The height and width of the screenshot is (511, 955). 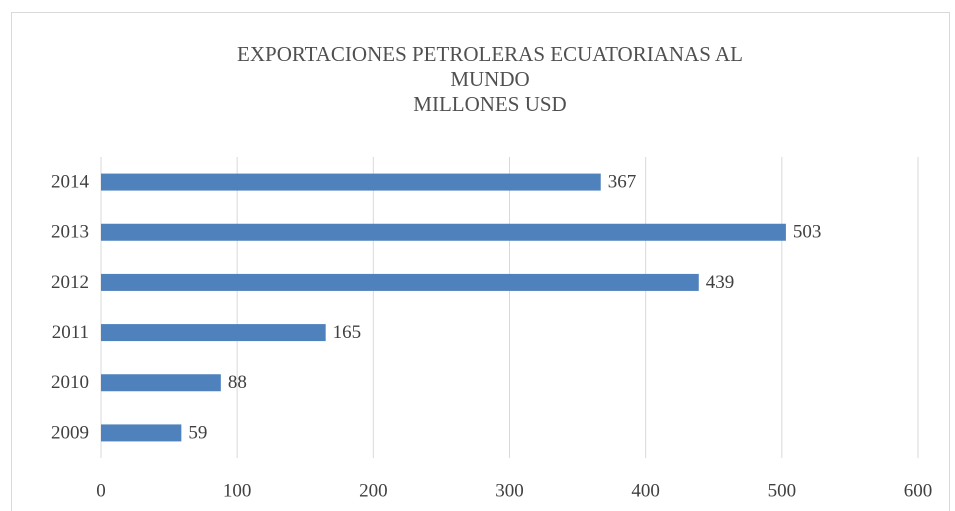 I want to click on x-tick-label: 400, so click(x=645, y=490).